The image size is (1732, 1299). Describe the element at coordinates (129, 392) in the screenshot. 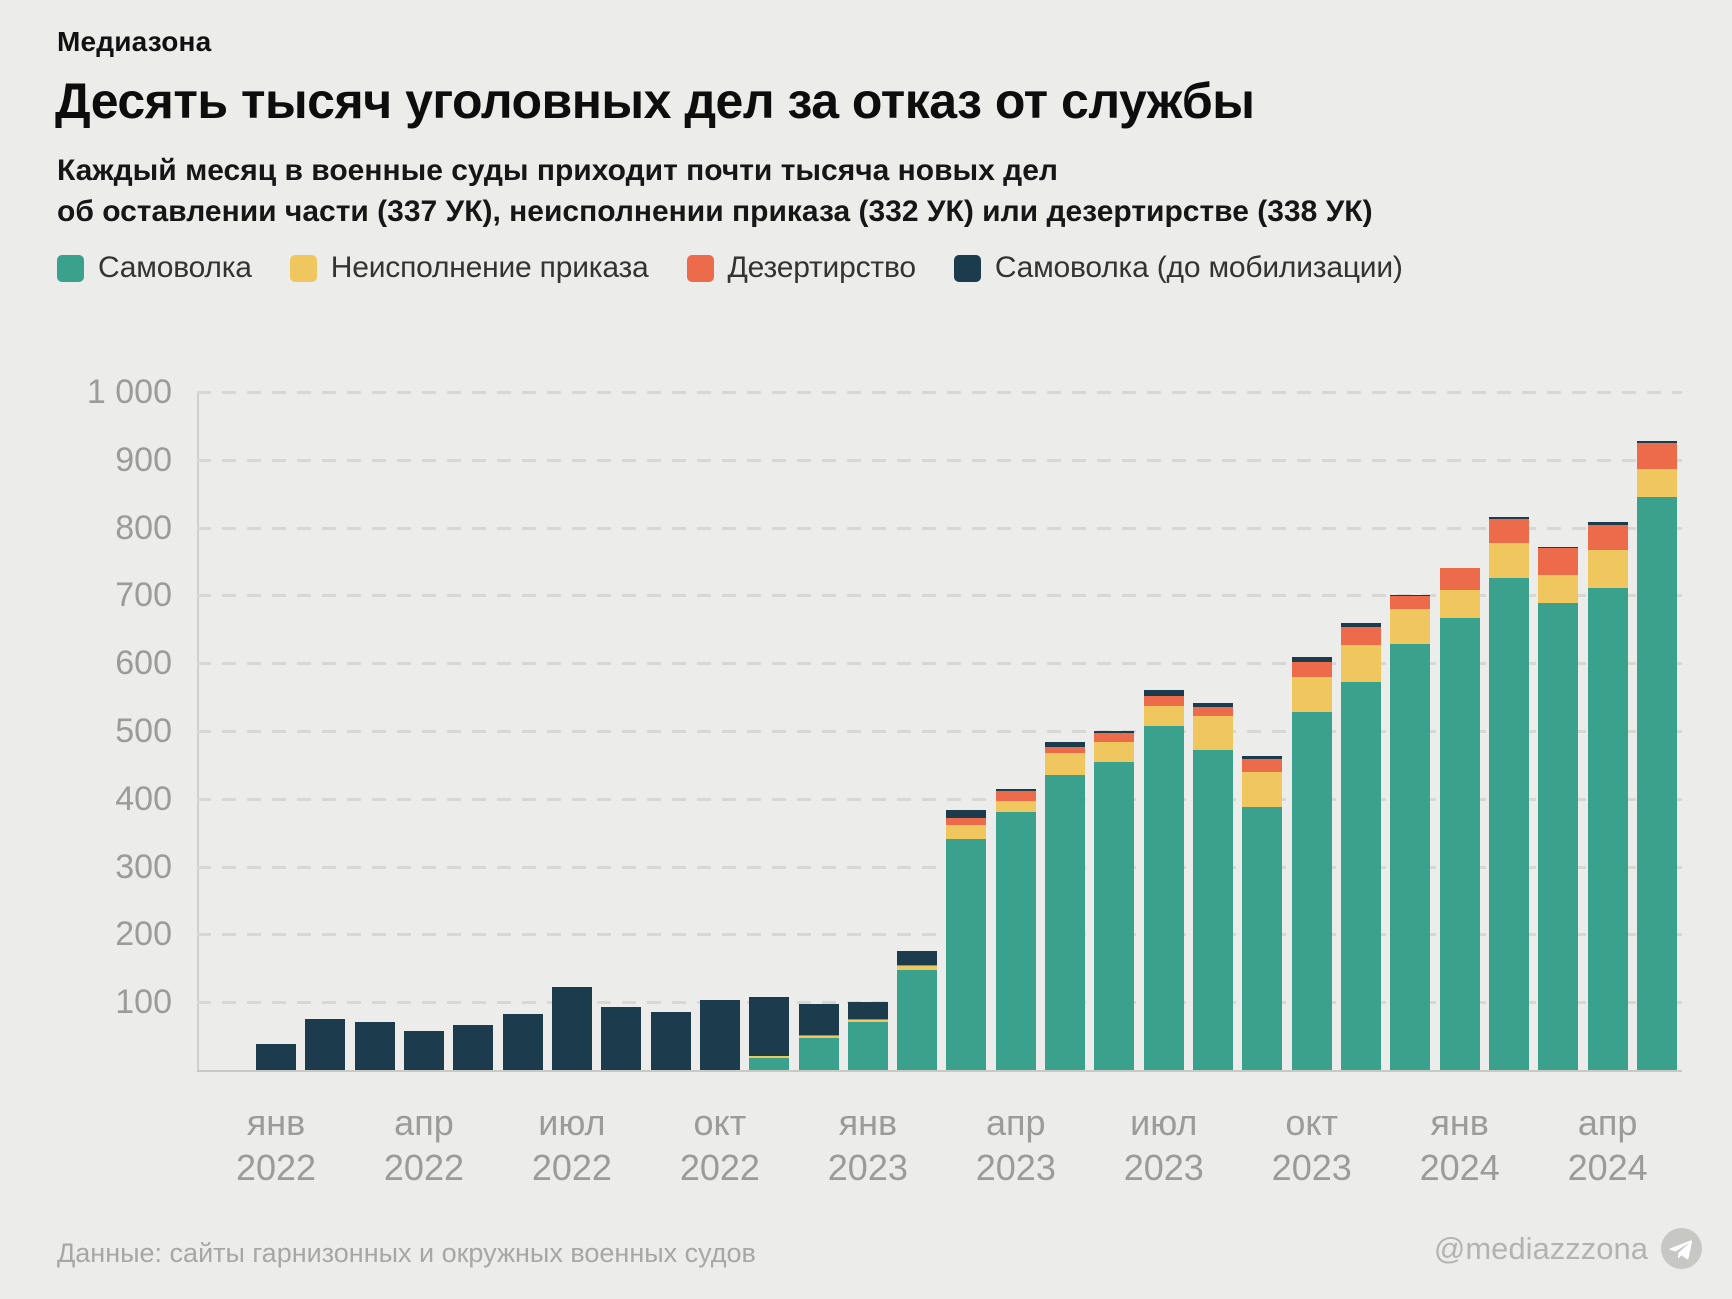

I see `y-tick-label-1000: 1 000` at that location.